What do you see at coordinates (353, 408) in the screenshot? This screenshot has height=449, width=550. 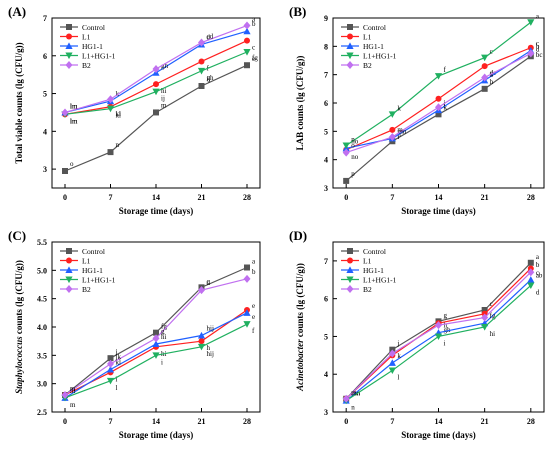 I see `significance-label: n` at bounding box center [353, 408].